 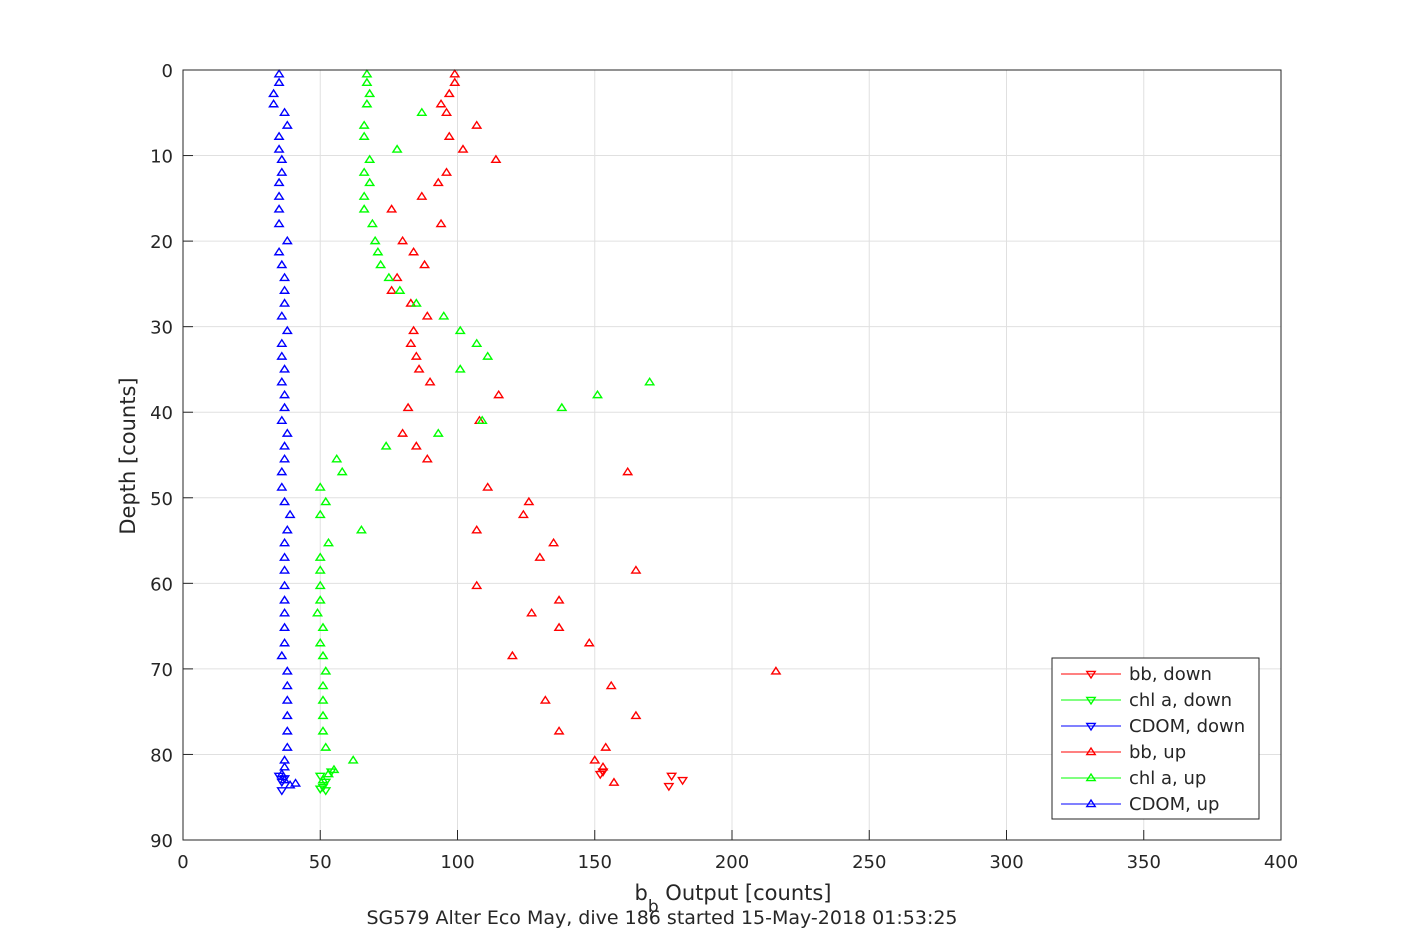 What do you see at coordinates (128, 455) in the screenshot?
I see `y-axis-label: Depth [counts]` at bounding box center [128, 455].